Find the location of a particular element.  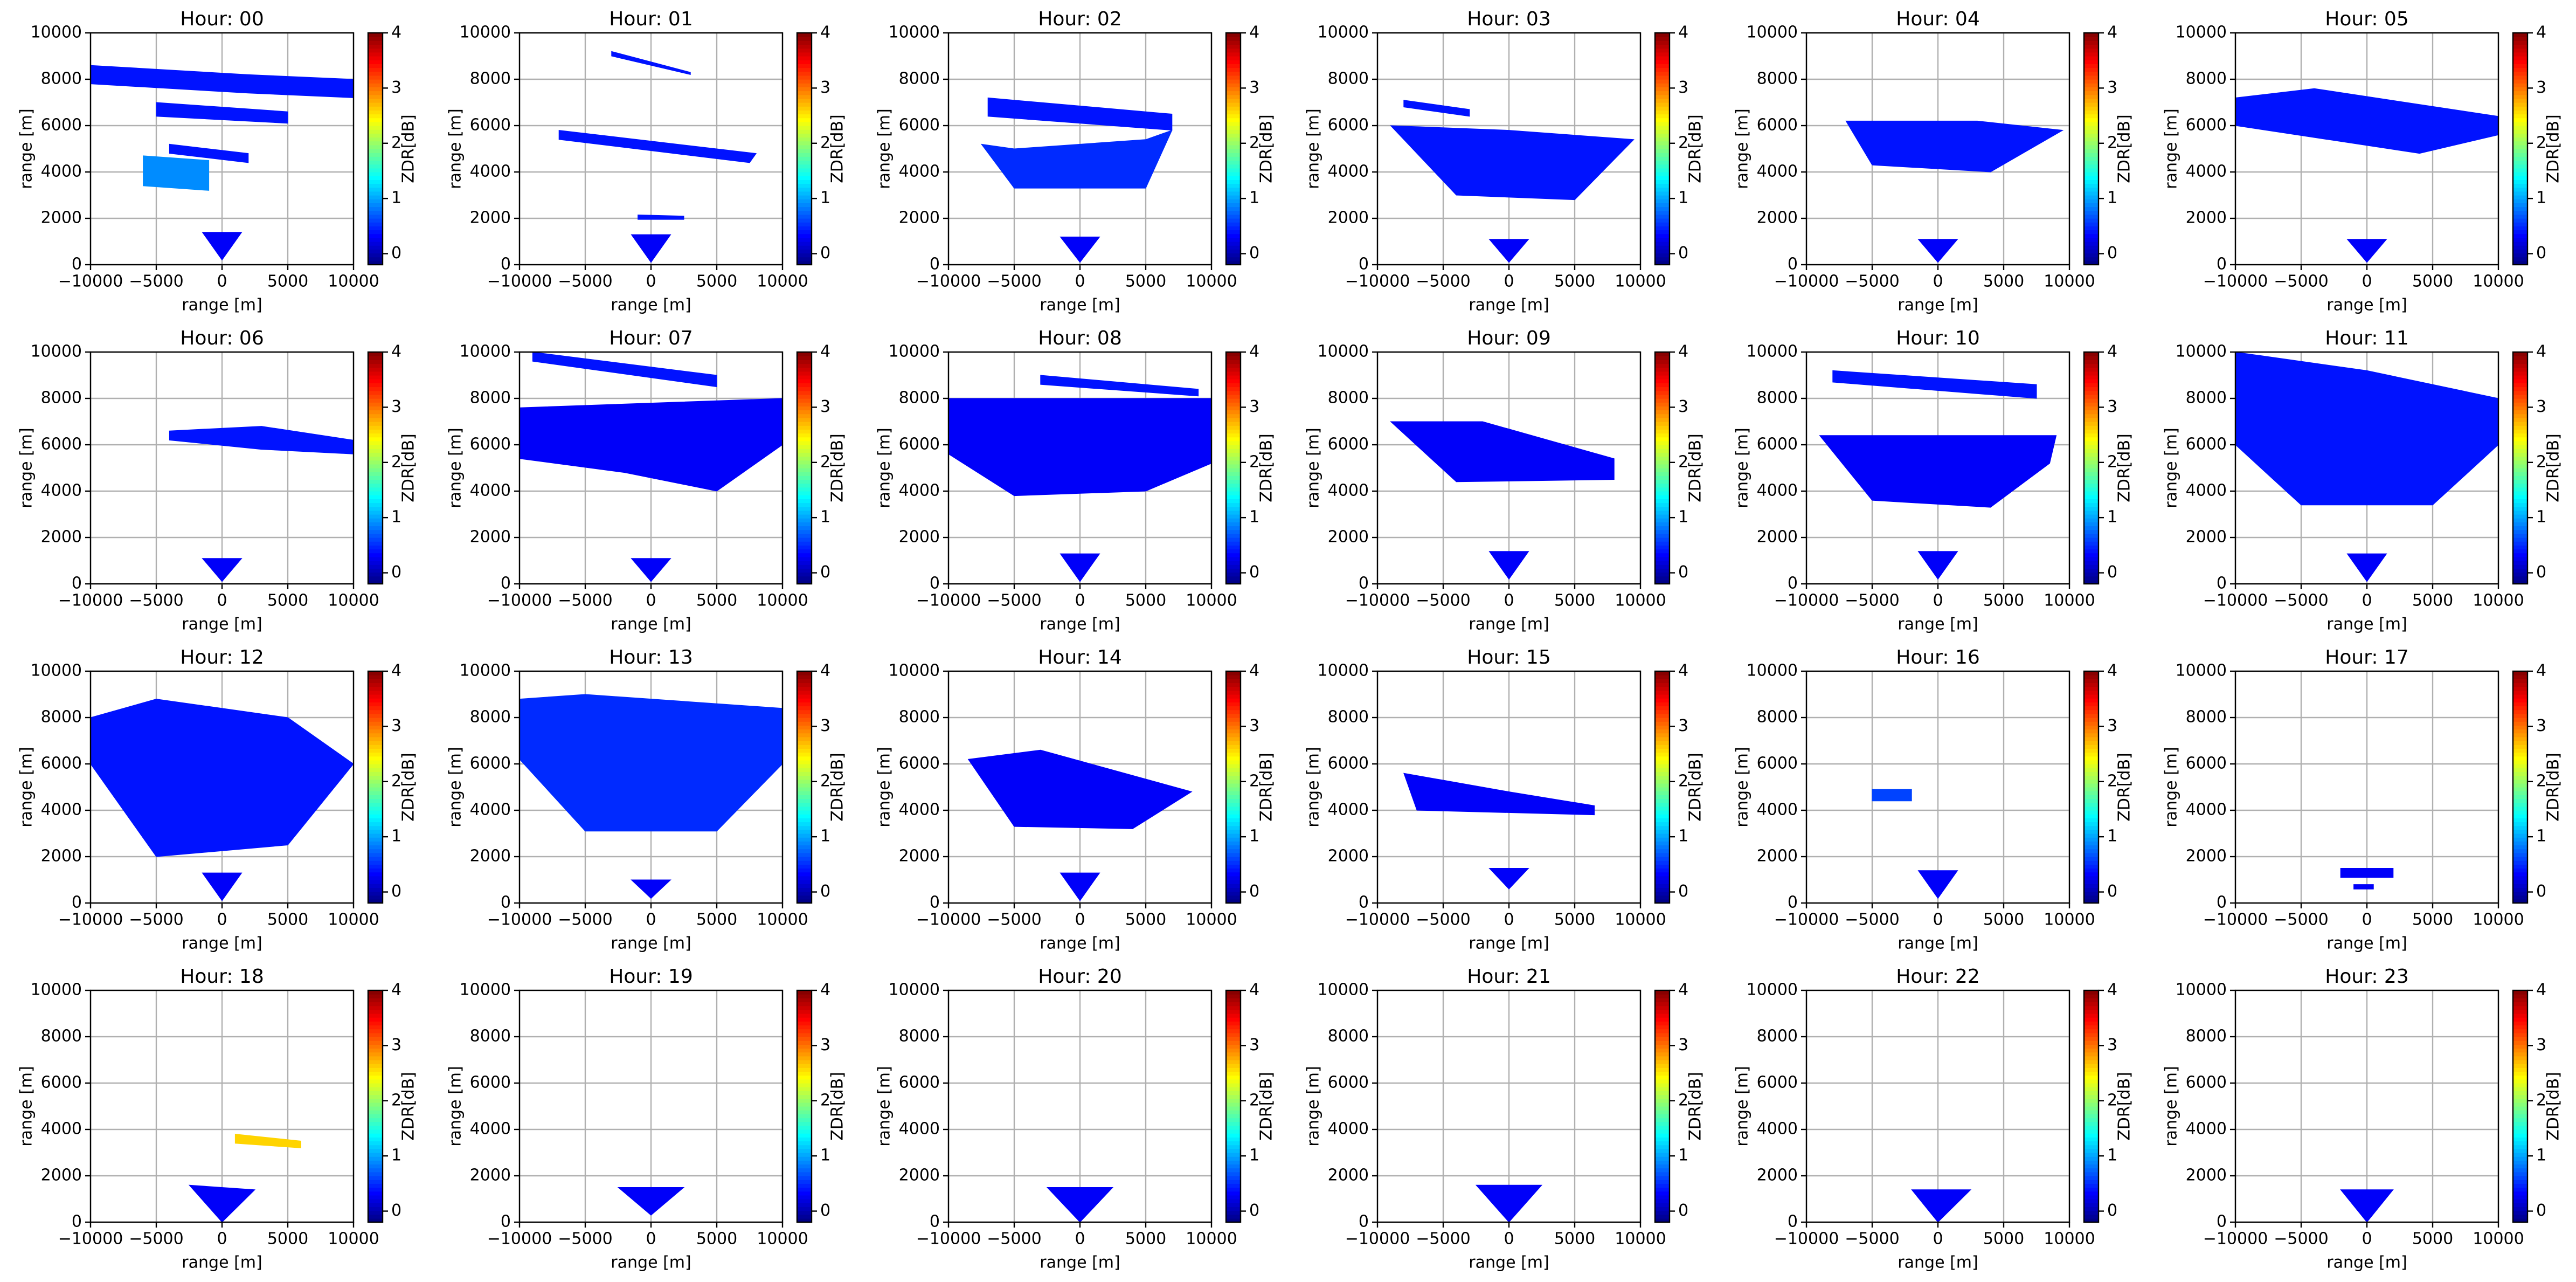

colorbar-tick-label: 3 is located at coordinates (396, 87).